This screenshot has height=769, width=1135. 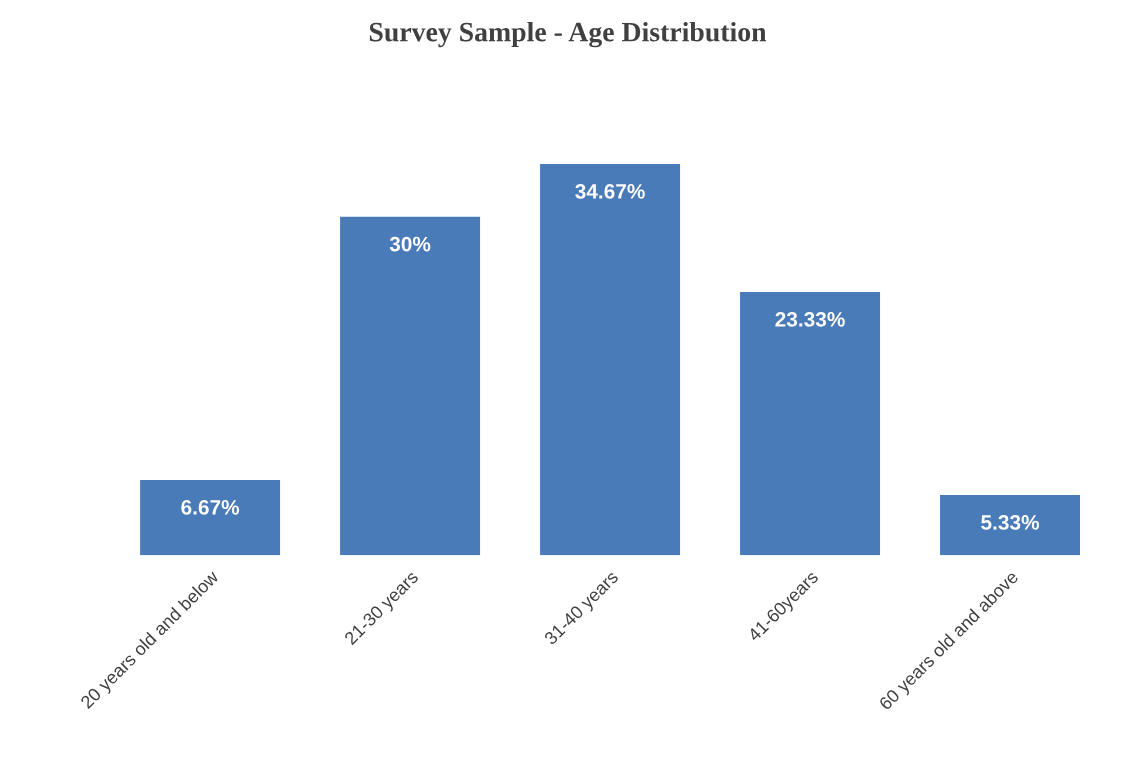 I want to click on data-label: 34.67%, so click(x=610, y=191).